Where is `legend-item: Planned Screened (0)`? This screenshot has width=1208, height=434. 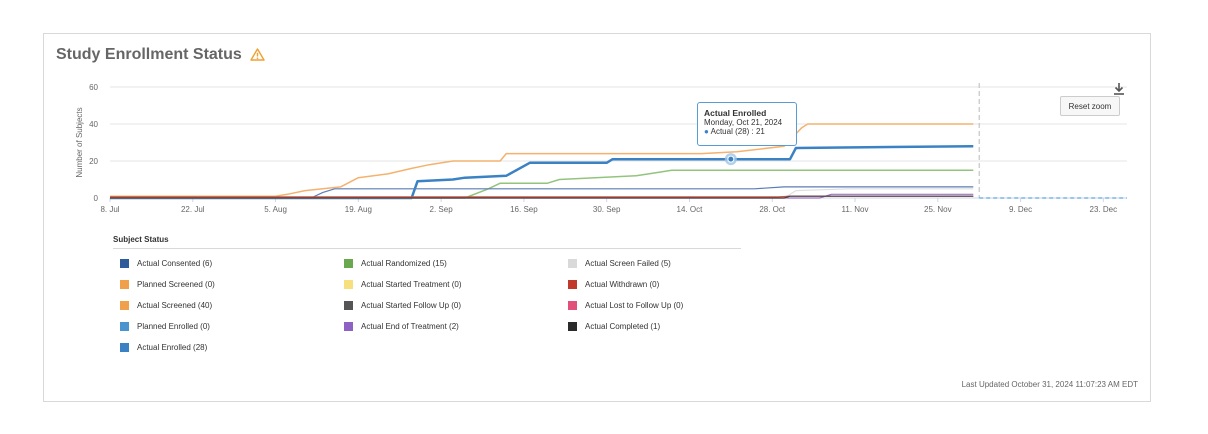 legend-item: Planned Screened (0) is located at coordinates (167, 284).